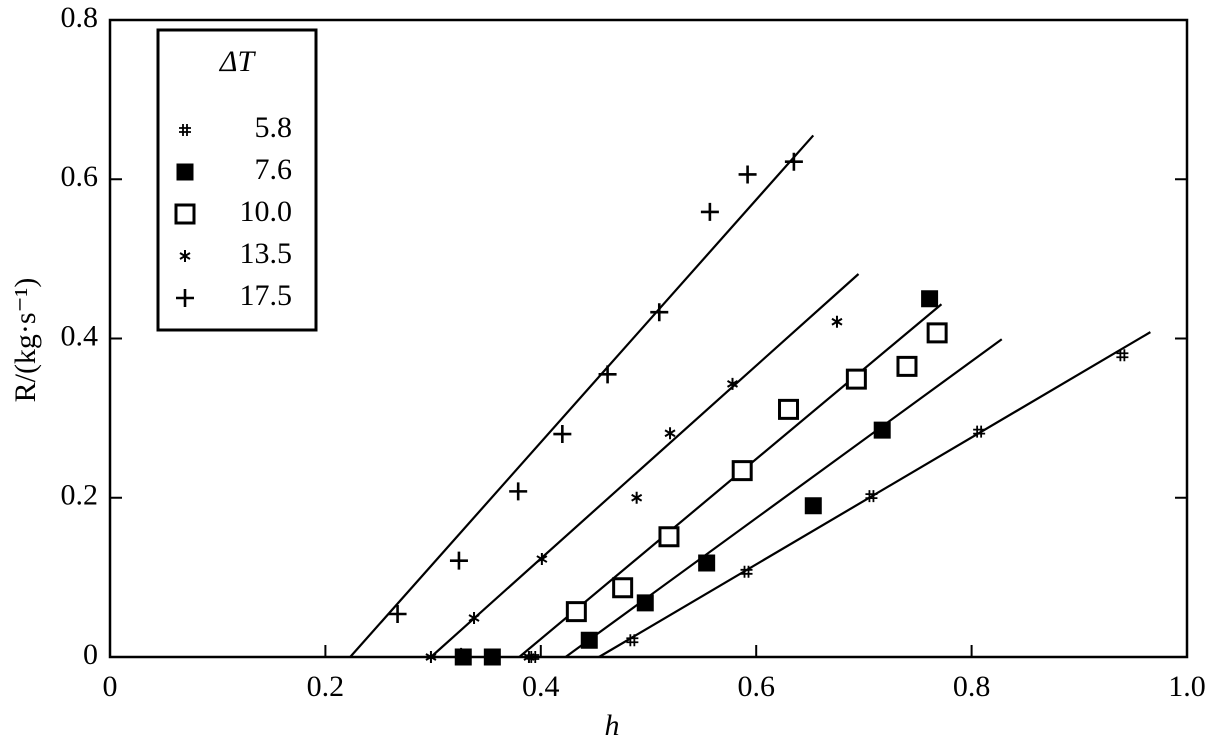  Describe the element at coordinates (80, 17) in the screenshot. I see `y-tick-label: 0.8` at that location.